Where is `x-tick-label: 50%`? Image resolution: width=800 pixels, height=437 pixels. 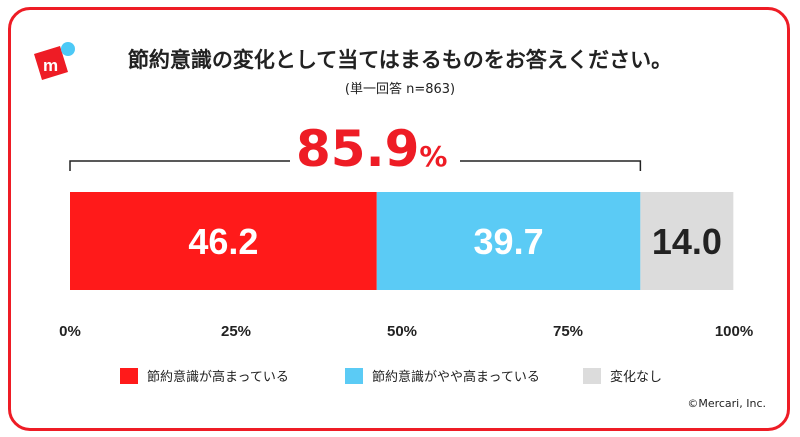
x-tick-label: 50% is located at coordinates (402, 331).